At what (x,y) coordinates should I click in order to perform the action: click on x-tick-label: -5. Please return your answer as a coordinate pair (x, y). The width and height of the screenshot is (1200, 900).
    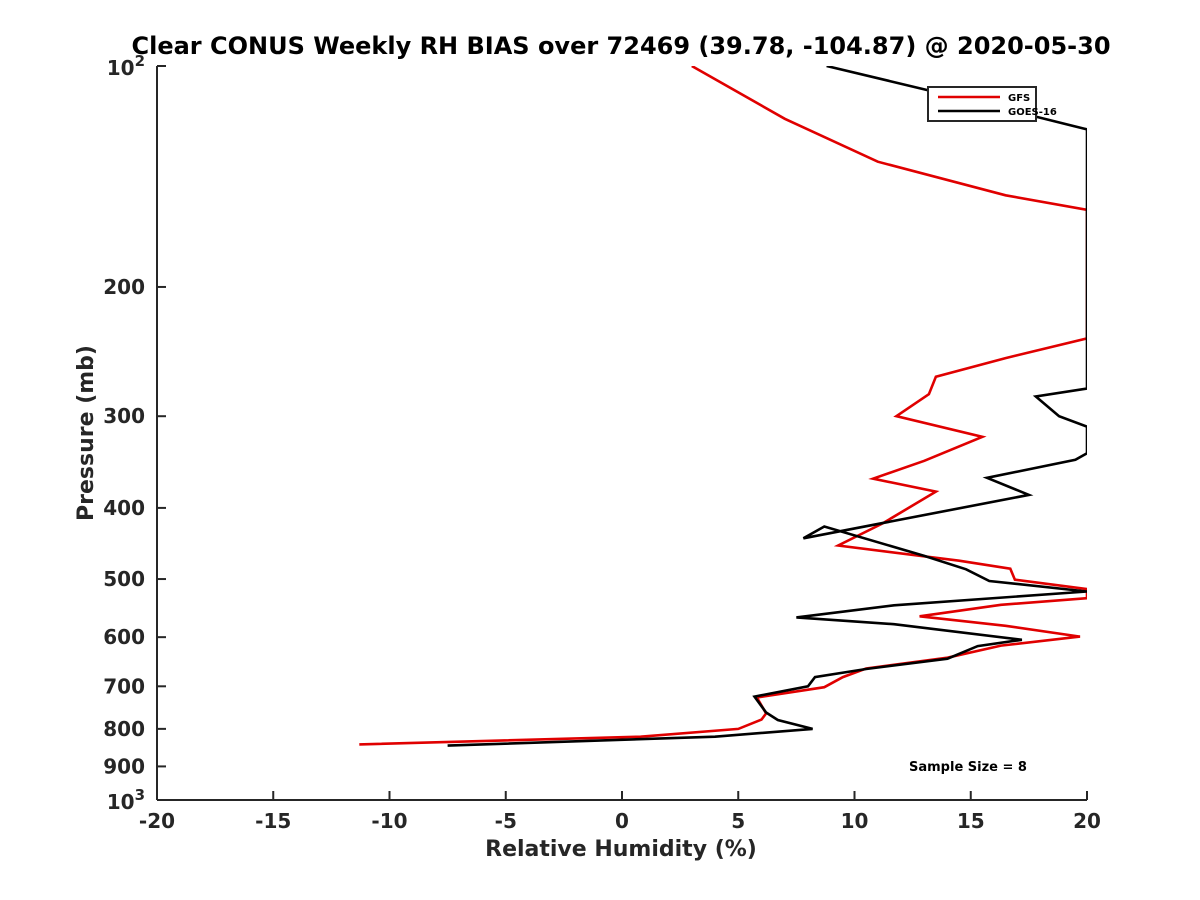
    Looking at the image, I should click on (506, 821).